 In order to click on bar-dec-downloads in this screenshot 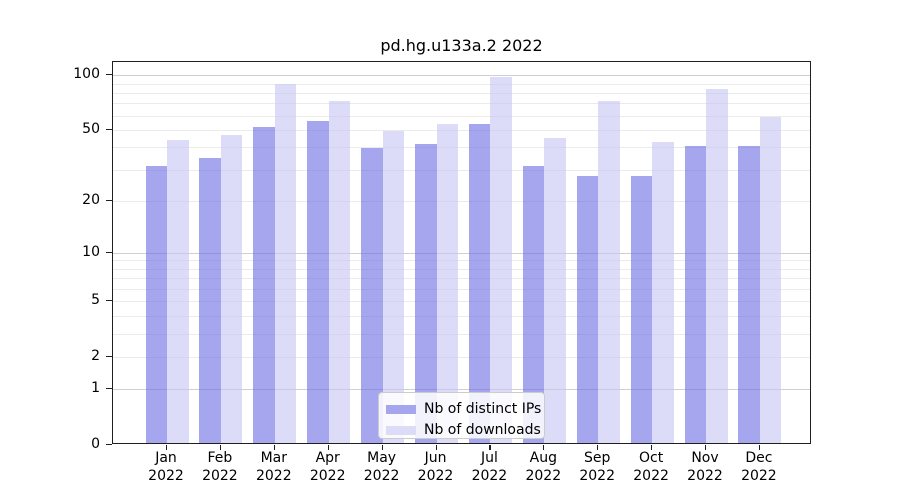, I will do `click(770, 279)`.